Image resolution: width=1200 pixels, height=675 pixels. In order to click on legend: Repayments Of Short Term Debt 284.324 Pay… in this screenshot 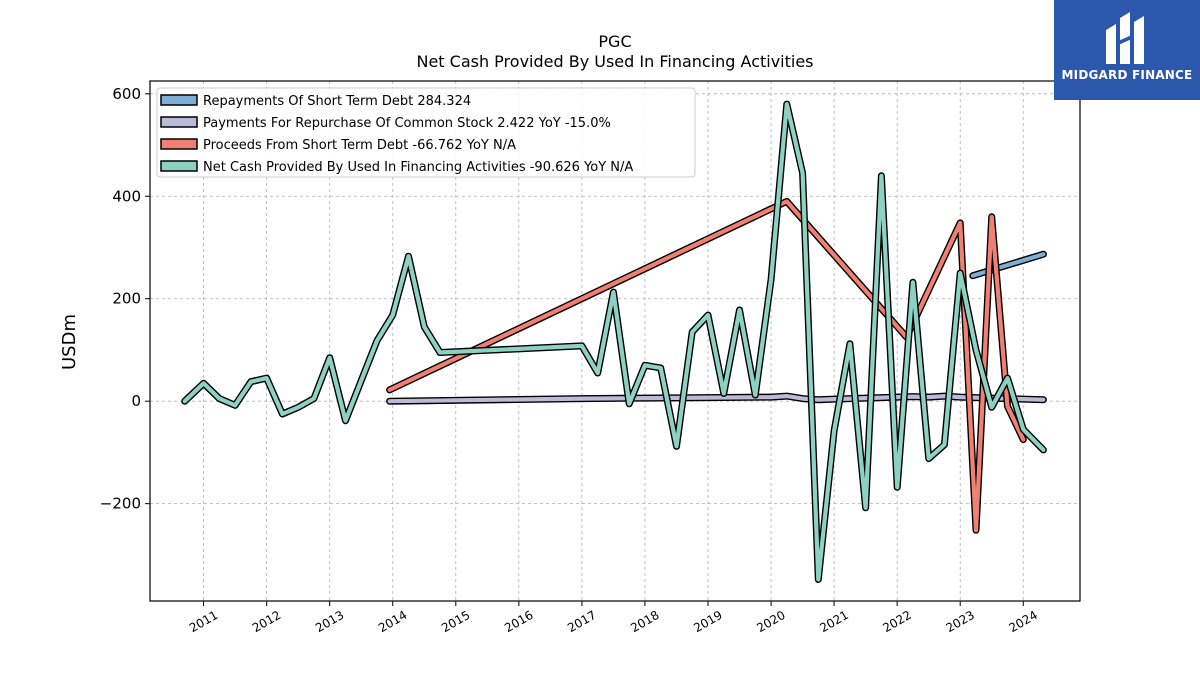, I will do `click(426, 132)`.